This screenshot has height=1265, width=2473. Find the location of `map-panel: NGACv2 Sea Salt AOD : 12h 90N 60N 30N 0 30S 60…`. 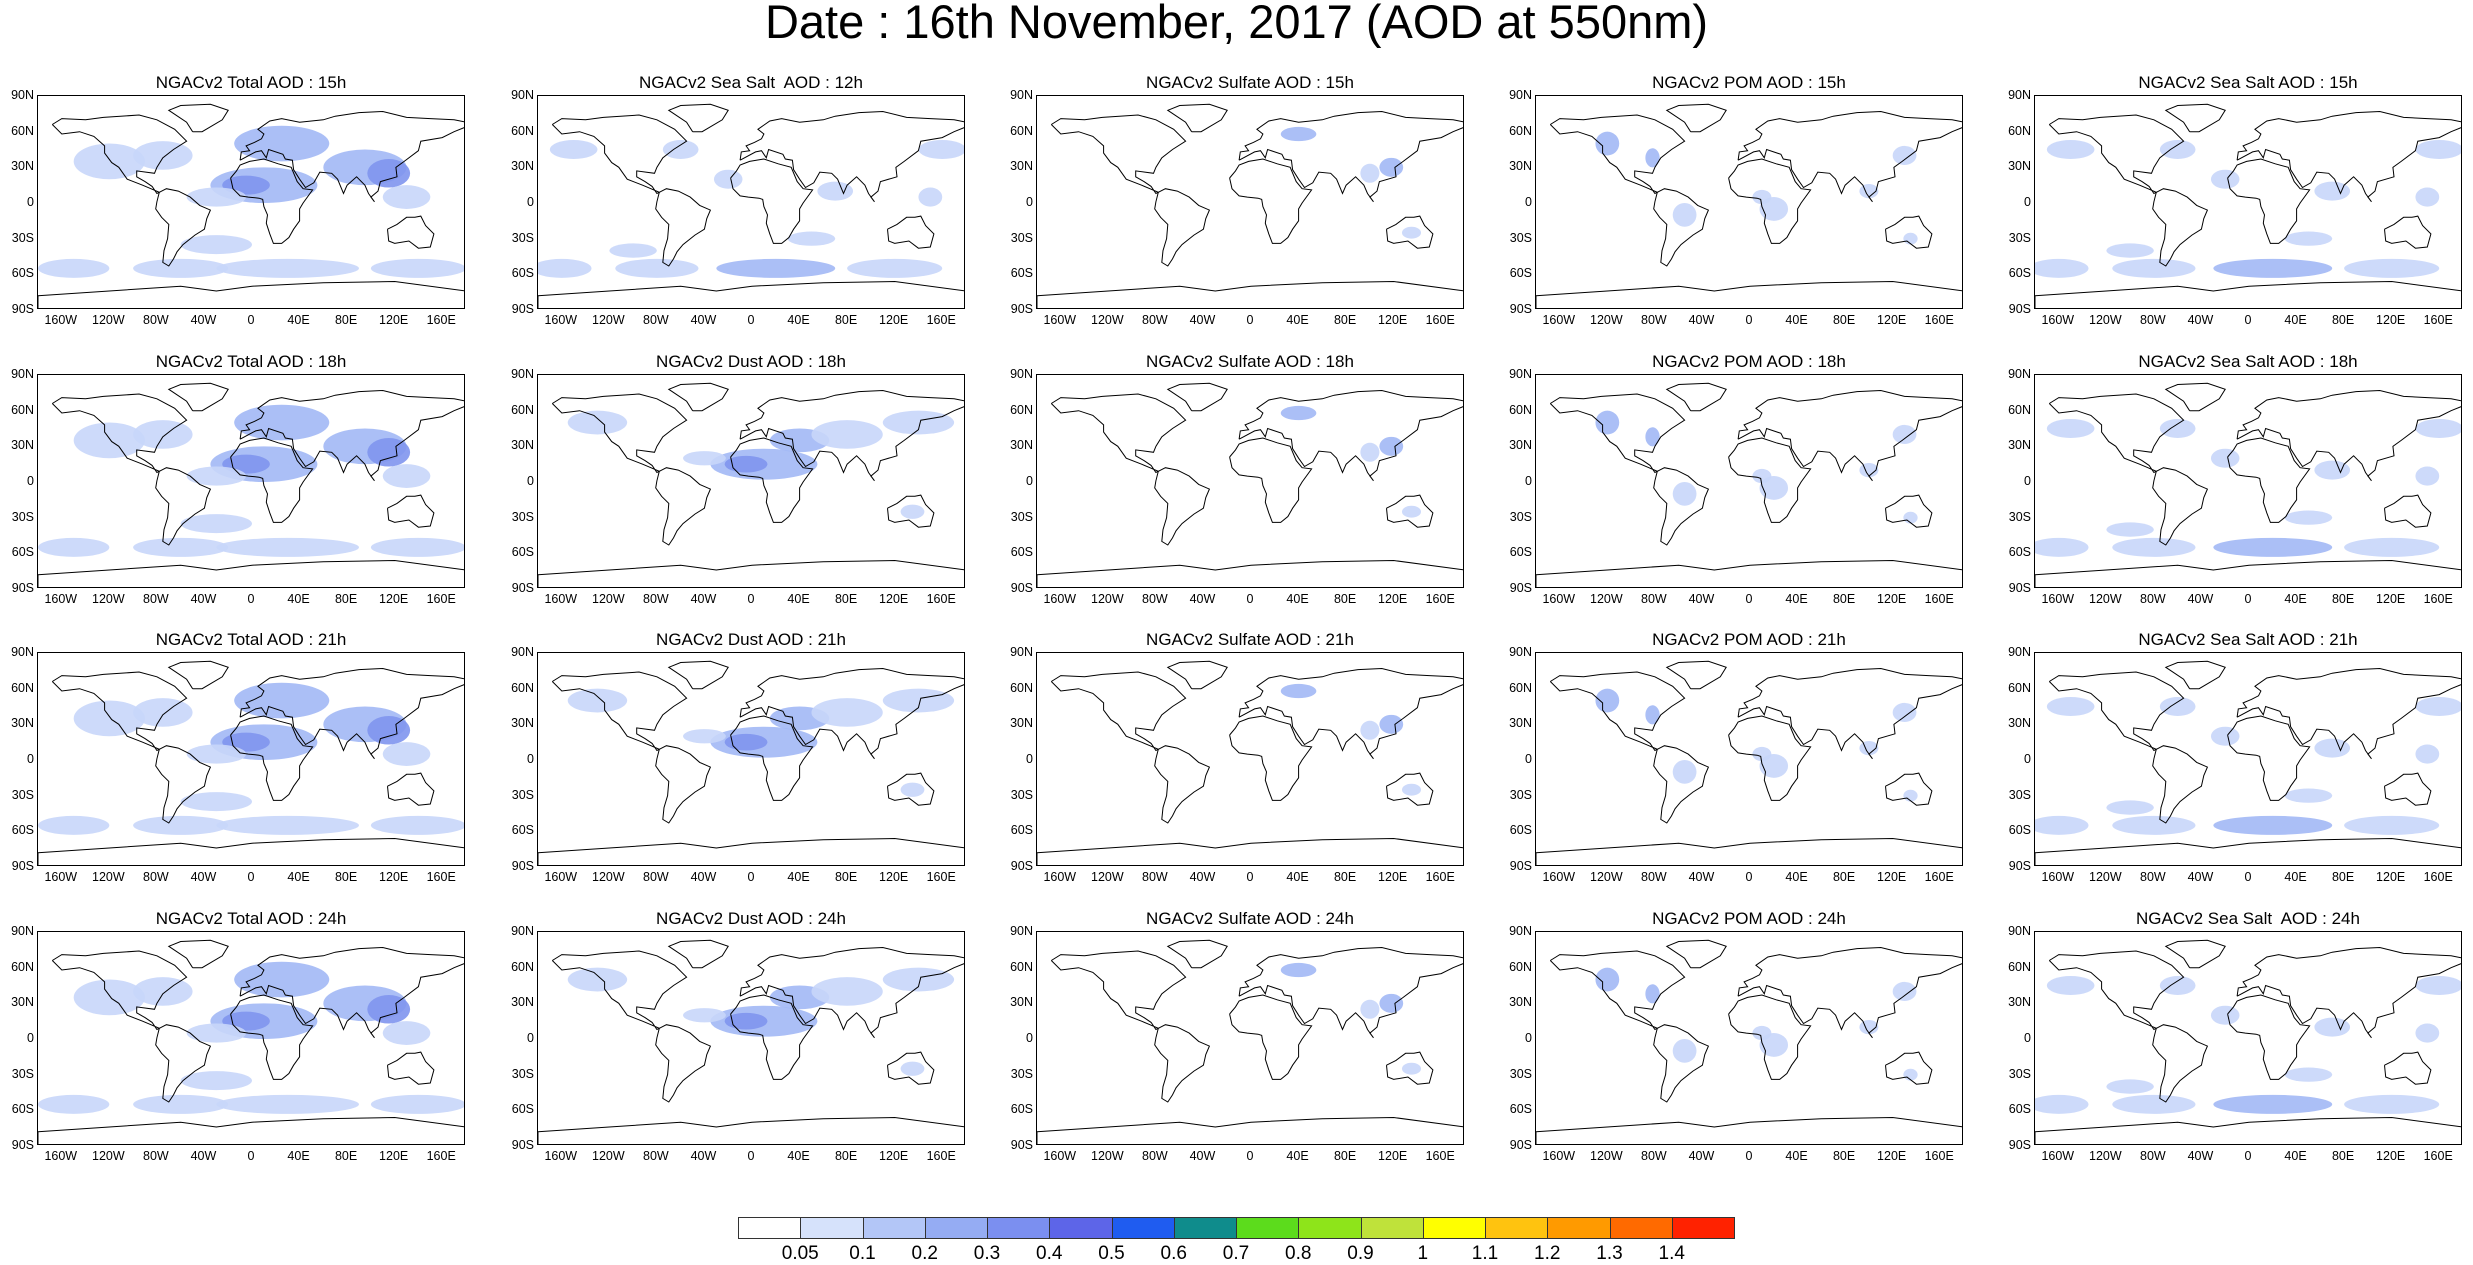

map-panel: NGACv2 Sea Salt AOD : 12h 90N 60N 30N 0 30S 60… is located at coordinates (751, 199).